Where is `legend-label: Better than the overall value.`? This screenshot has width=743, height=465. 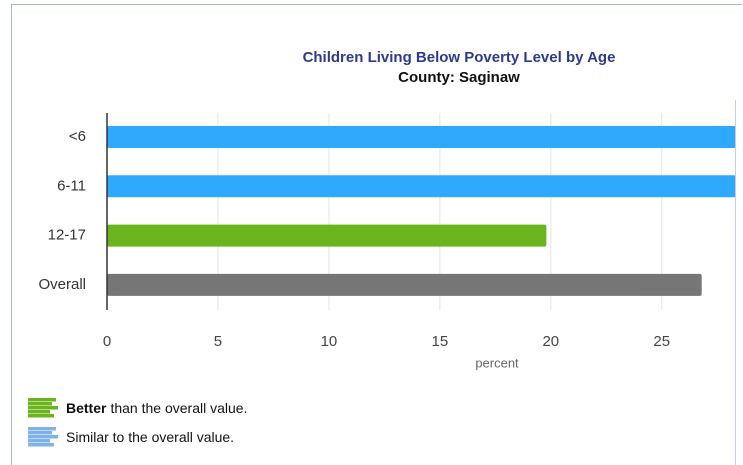 legend-label: Better than the overall value. is located at coordinates (156, 408).